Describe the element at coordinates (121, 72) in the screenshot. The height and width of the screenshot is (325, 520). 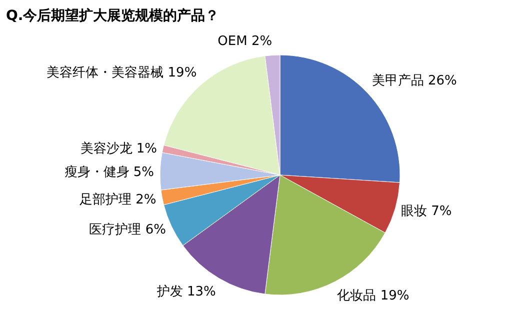
I see `slice-label: 美容纤体・美容器械 19%` at that location.